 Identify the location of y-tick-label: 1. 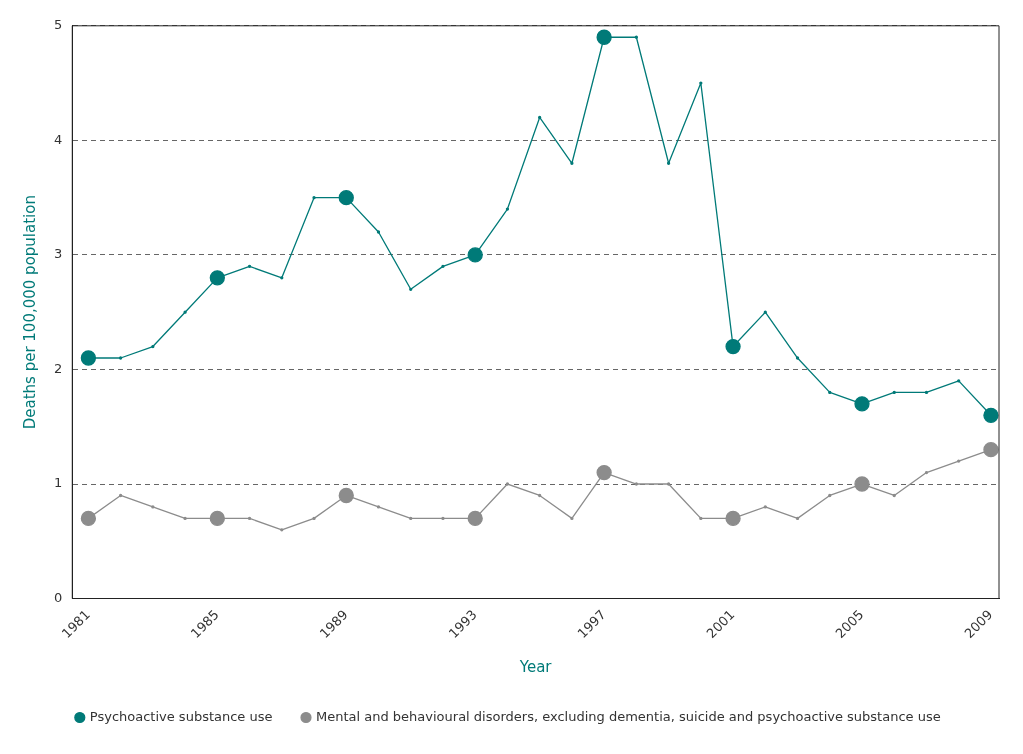
(58, 483).